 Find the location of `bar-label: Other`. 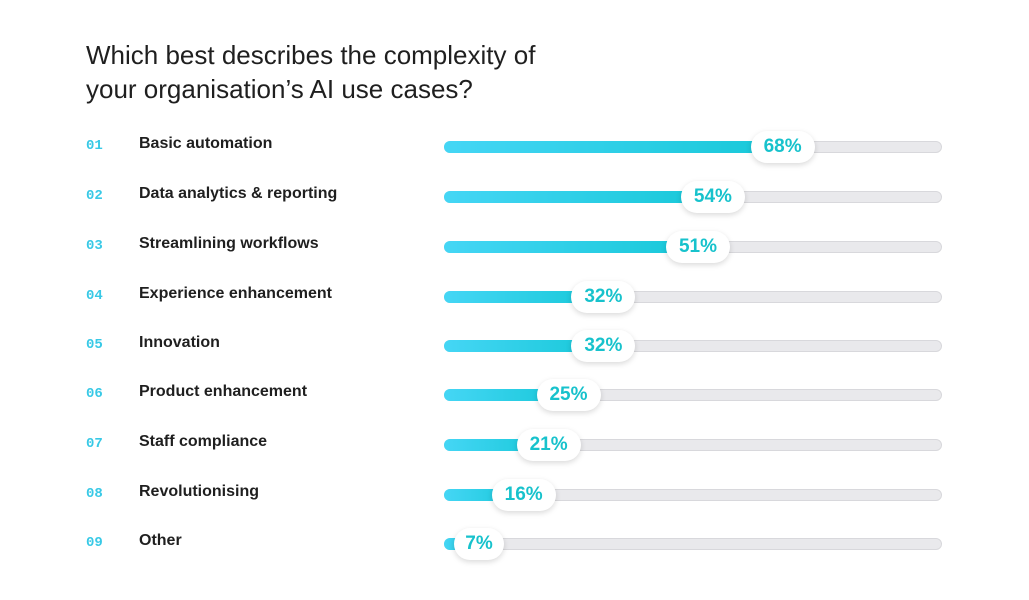

bar-label: Other is located at coordinates (160, 540).